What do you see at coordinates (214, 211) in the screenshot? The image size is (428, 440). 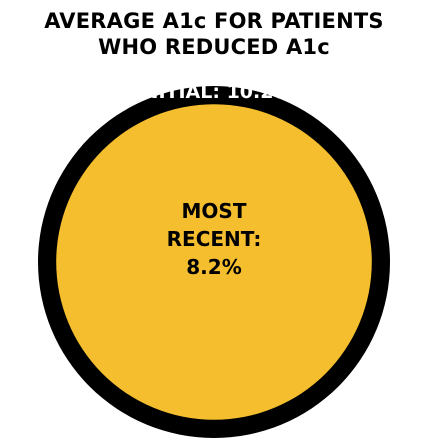 I see `most-recent-label-line-1: MOST` at bounding box center [214, 211].